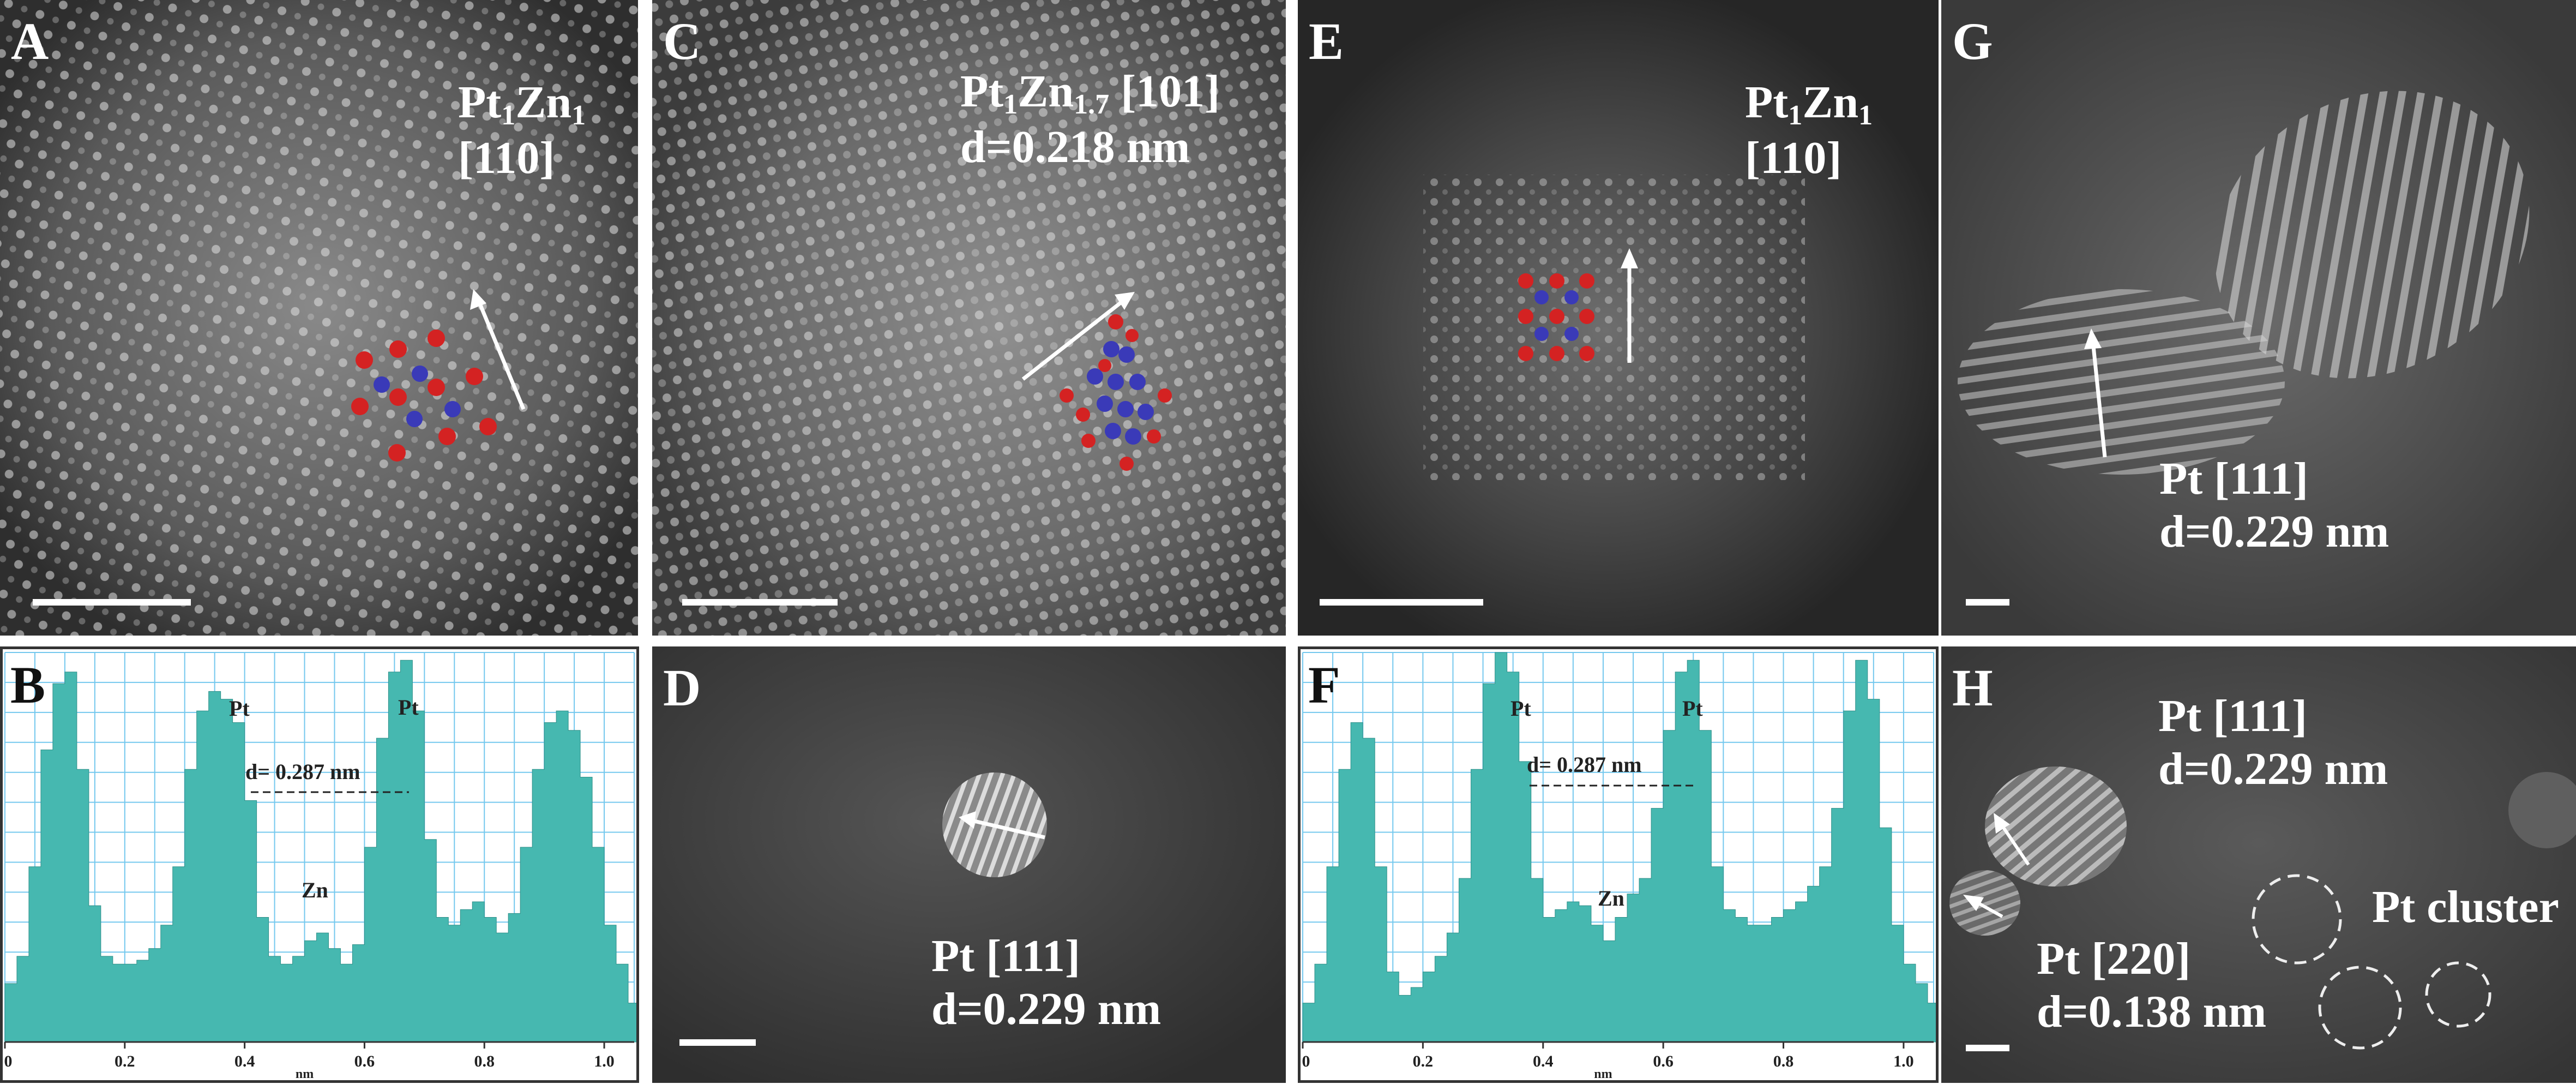 The width and height of the screenshot is (2576, 1084). What do you see at coordinates (543, 103) in the screenshot?
I see `panel-a-phase-zn: Zn` at bounding box center [543, 103].